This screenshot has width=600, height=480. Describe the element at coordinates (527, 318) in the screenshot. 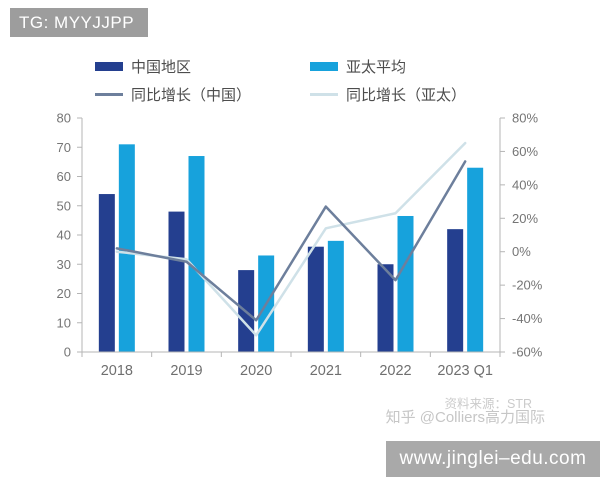

I see `svg-text: -40%` at that location.